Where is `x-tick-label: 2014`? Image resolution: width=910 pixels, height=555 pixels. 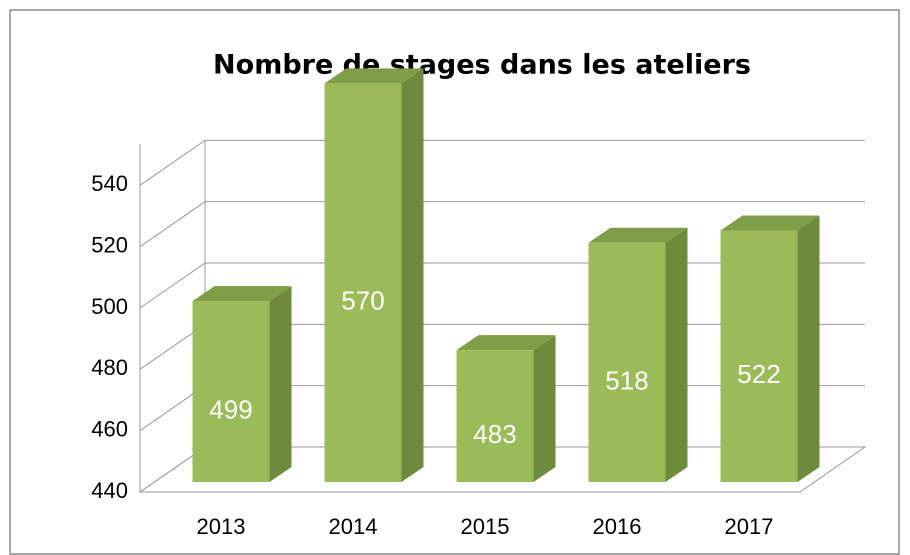 x-tick-label: 2014 is located at coordinates (353, 526).